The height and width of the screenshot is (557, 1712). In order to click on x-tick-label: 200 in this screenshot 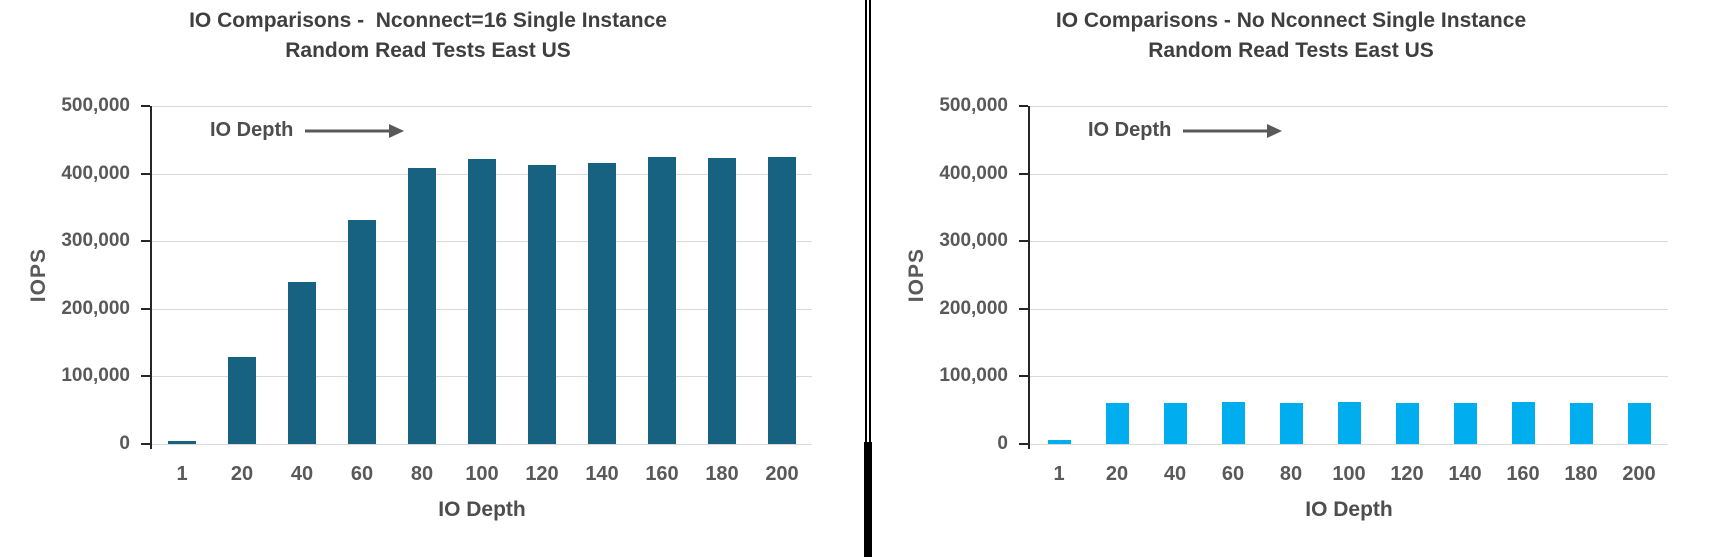, I will do `click(1639, 474)`.